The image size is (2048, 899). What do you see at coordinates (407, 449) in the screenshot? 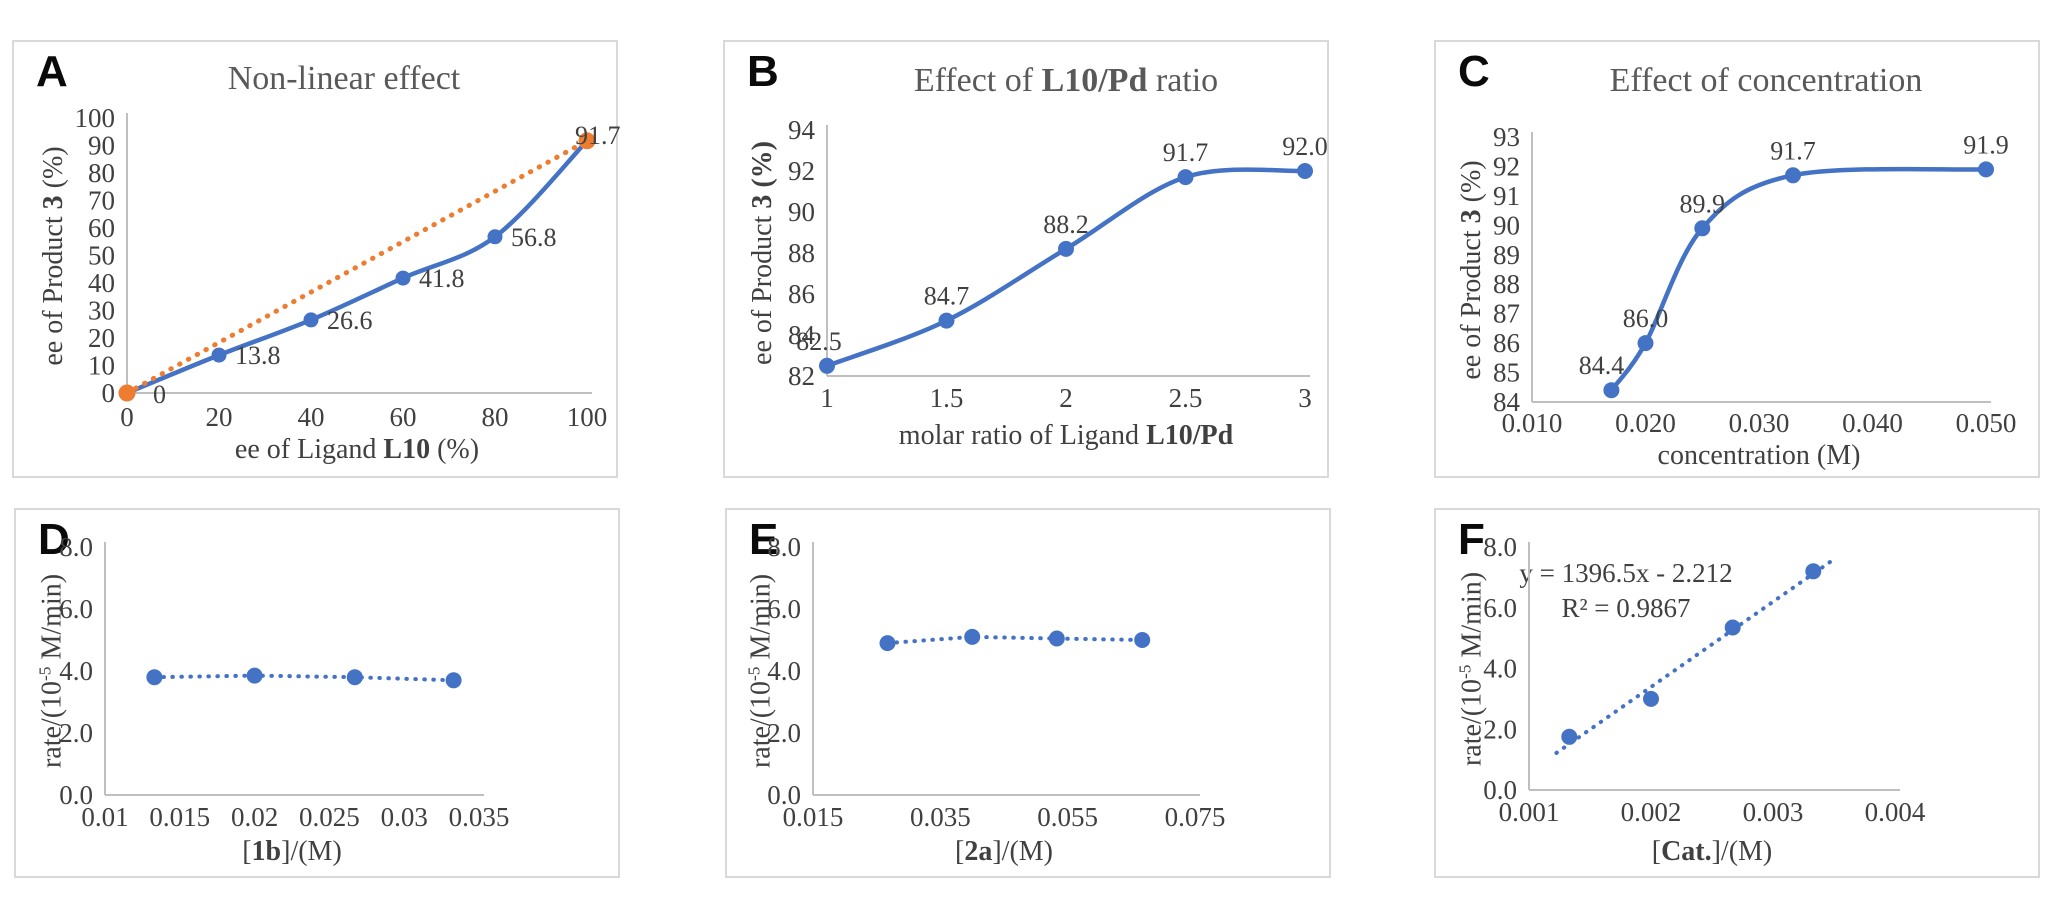
I see `label-segment: L10` at bounding box center [407, 449].